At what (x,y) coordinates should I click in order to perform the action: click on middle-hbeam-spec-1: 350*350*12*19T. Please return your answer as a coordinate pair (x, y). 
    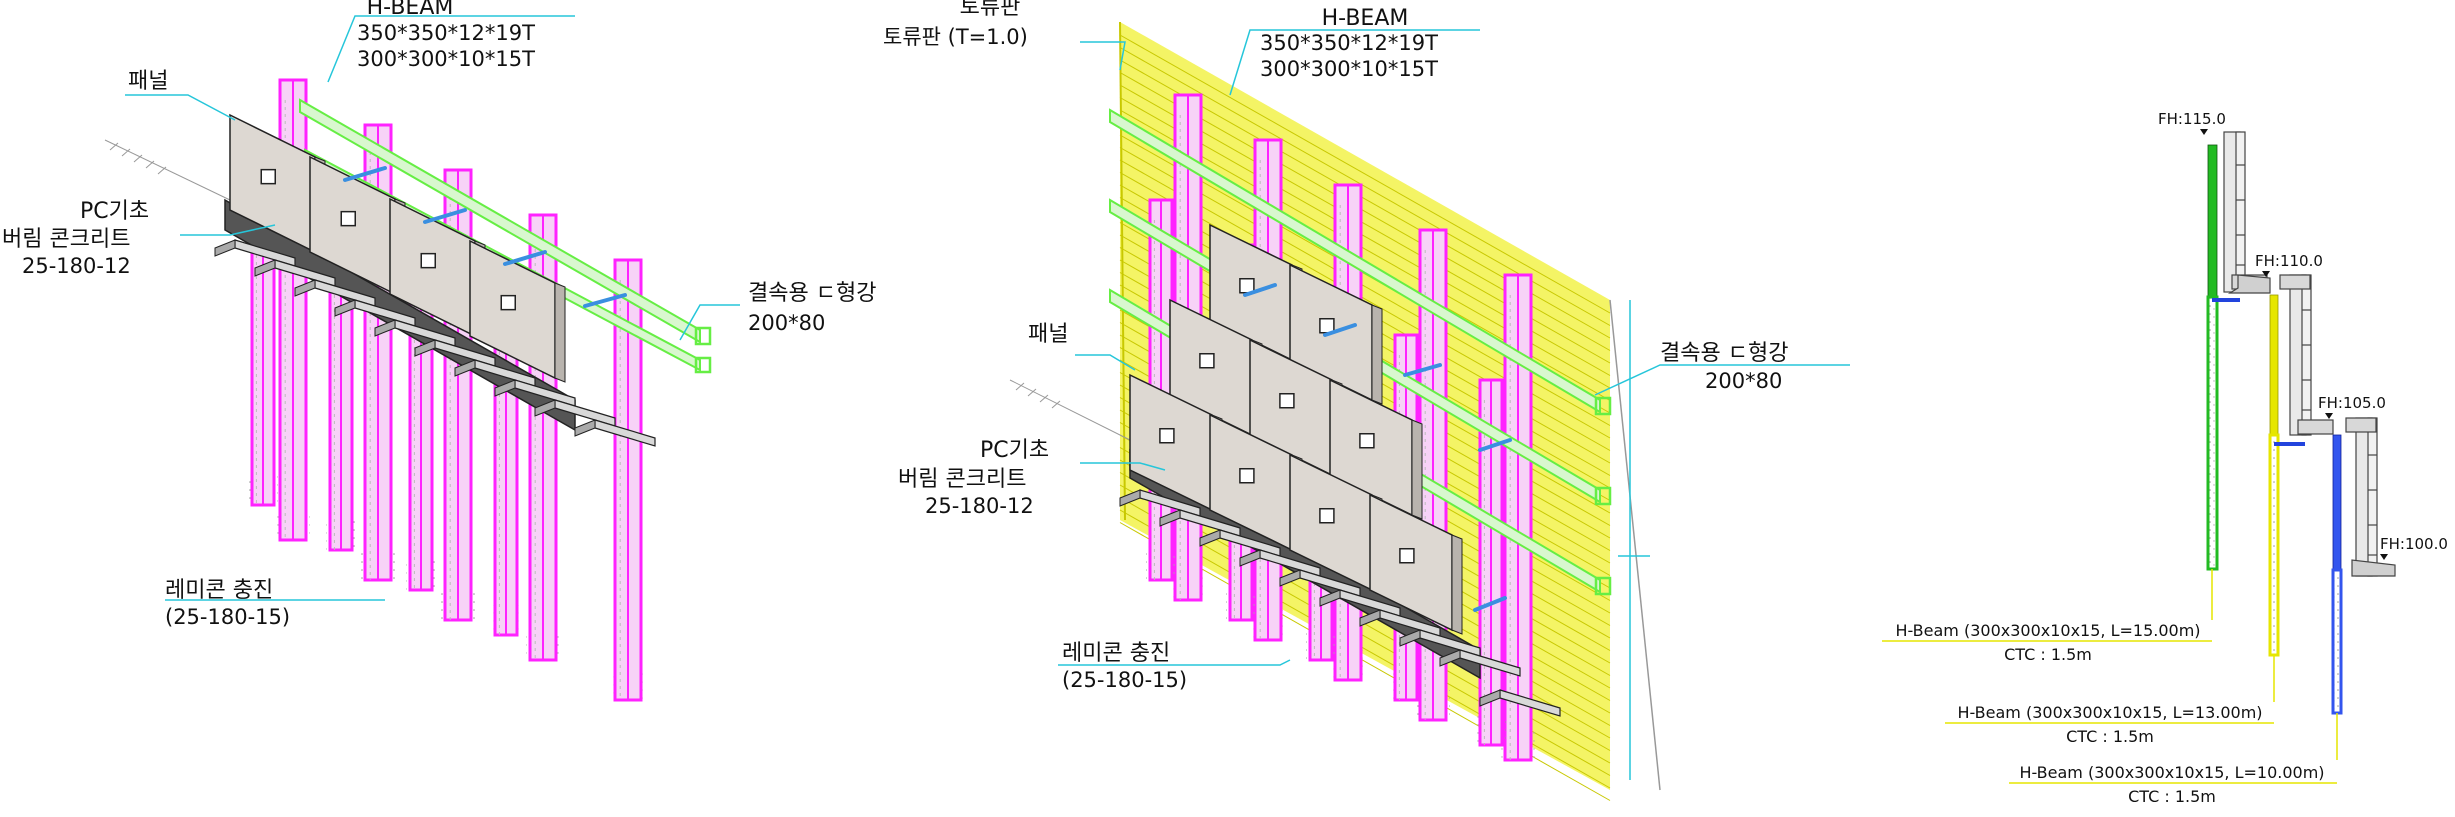
    Looking at the image, I should click on (1349, 43).